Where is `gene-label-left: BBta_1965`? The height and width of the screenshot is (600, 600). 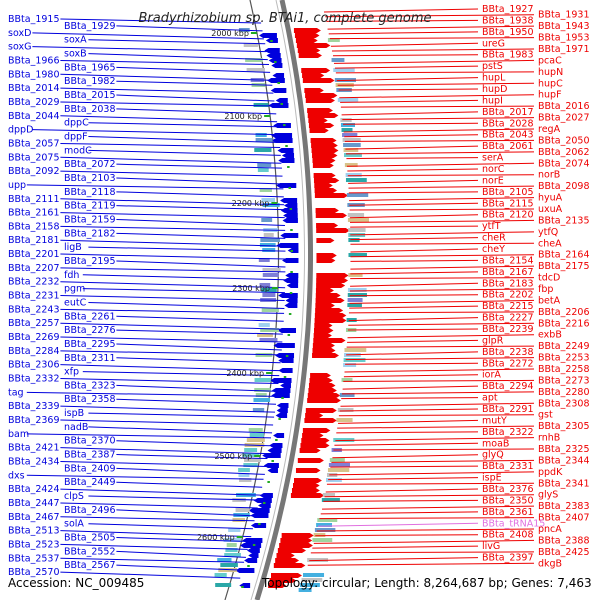
gene-label-left: BBta_1965 is located at coordinates (90, 67).